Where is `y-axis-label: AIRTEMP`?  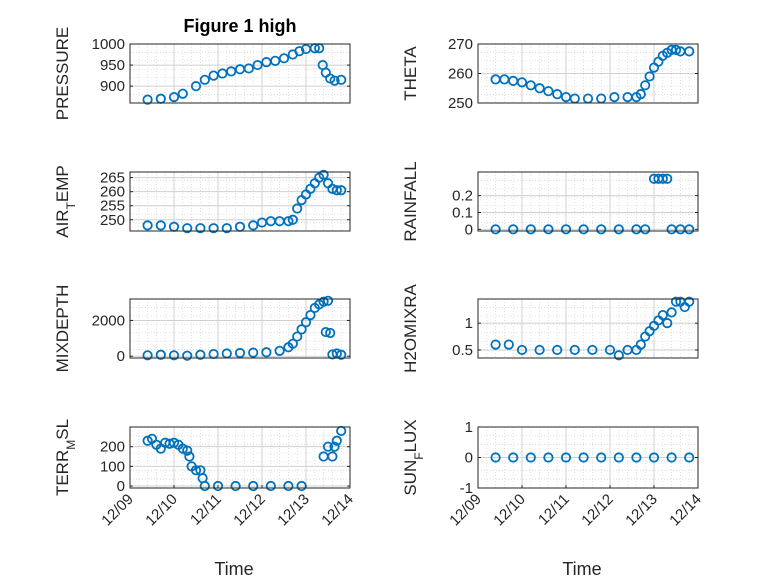 y-axis-label: AIRTEMP is located at coordinates (65, 201).